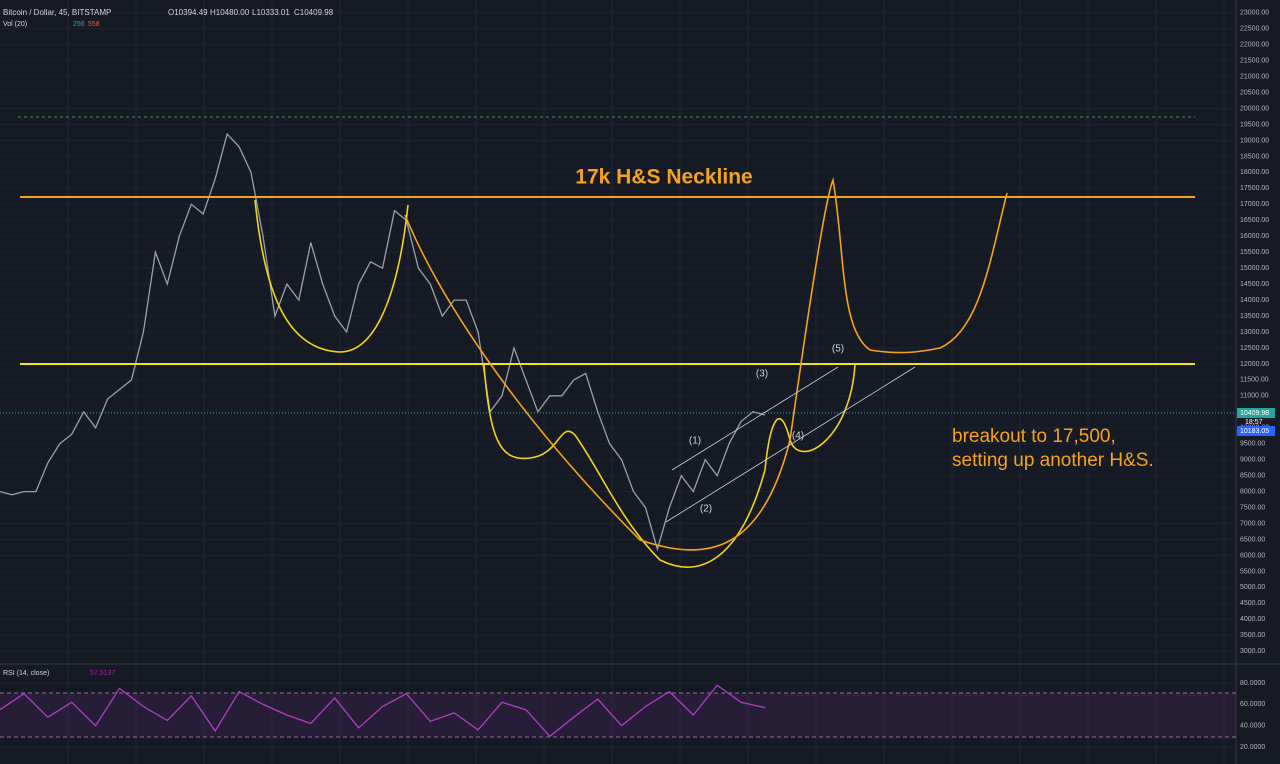 This screenshot has height=764, width=1280. What do you see at coordinates (1254, 300) in the screenshot?
I see `y-tick-label: 14000.00` at bounding box center [1254, 300].